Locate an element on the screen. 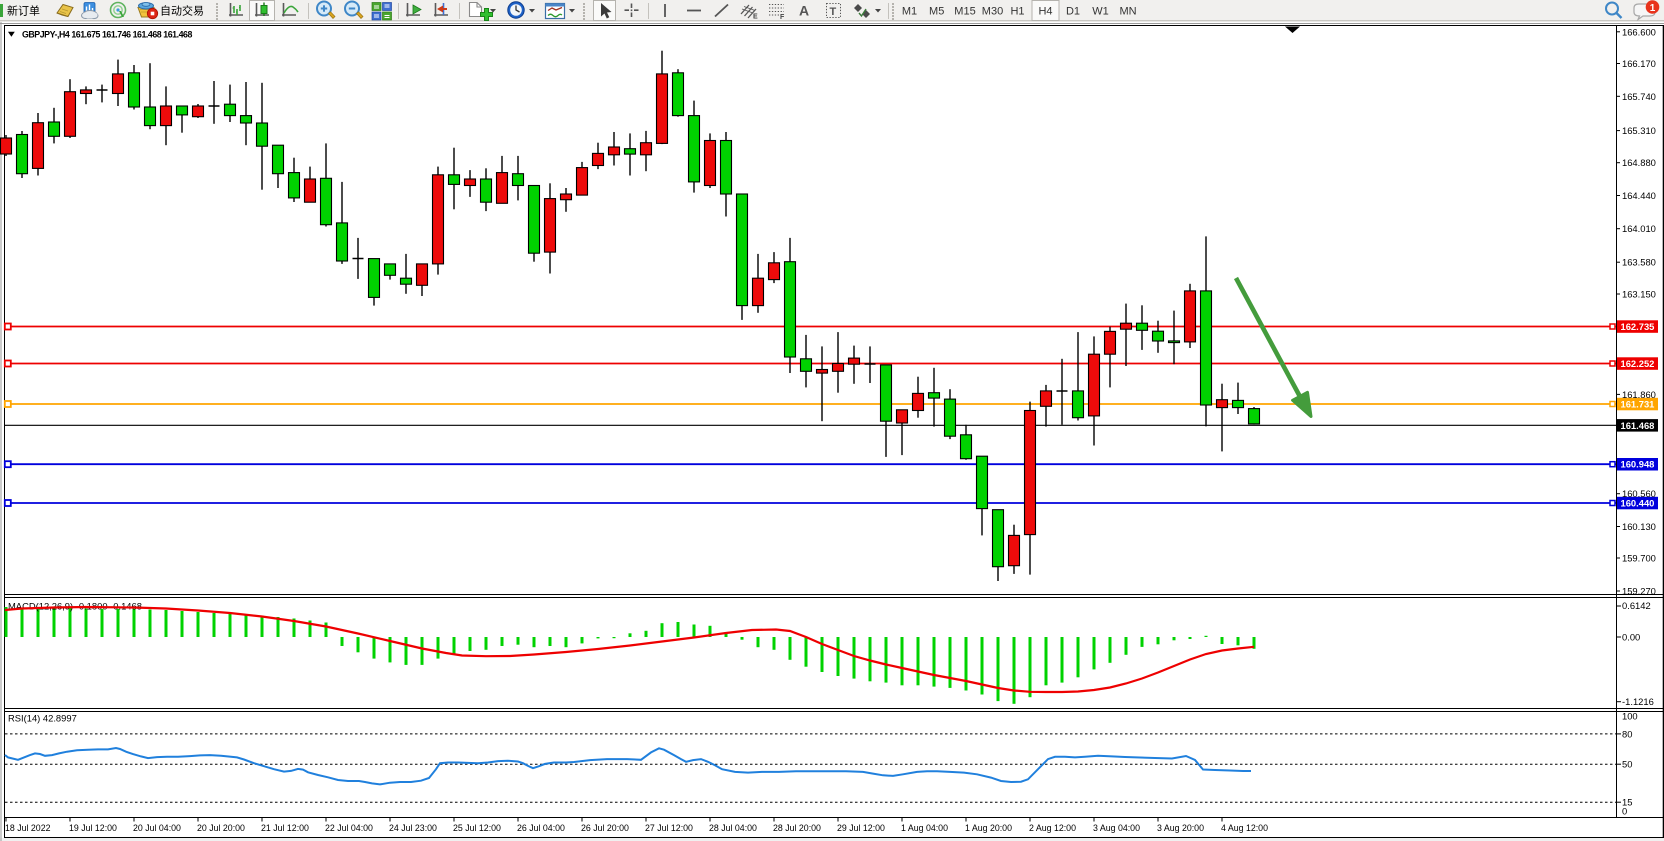  svg-text: E is located at coordinates (755, 17).